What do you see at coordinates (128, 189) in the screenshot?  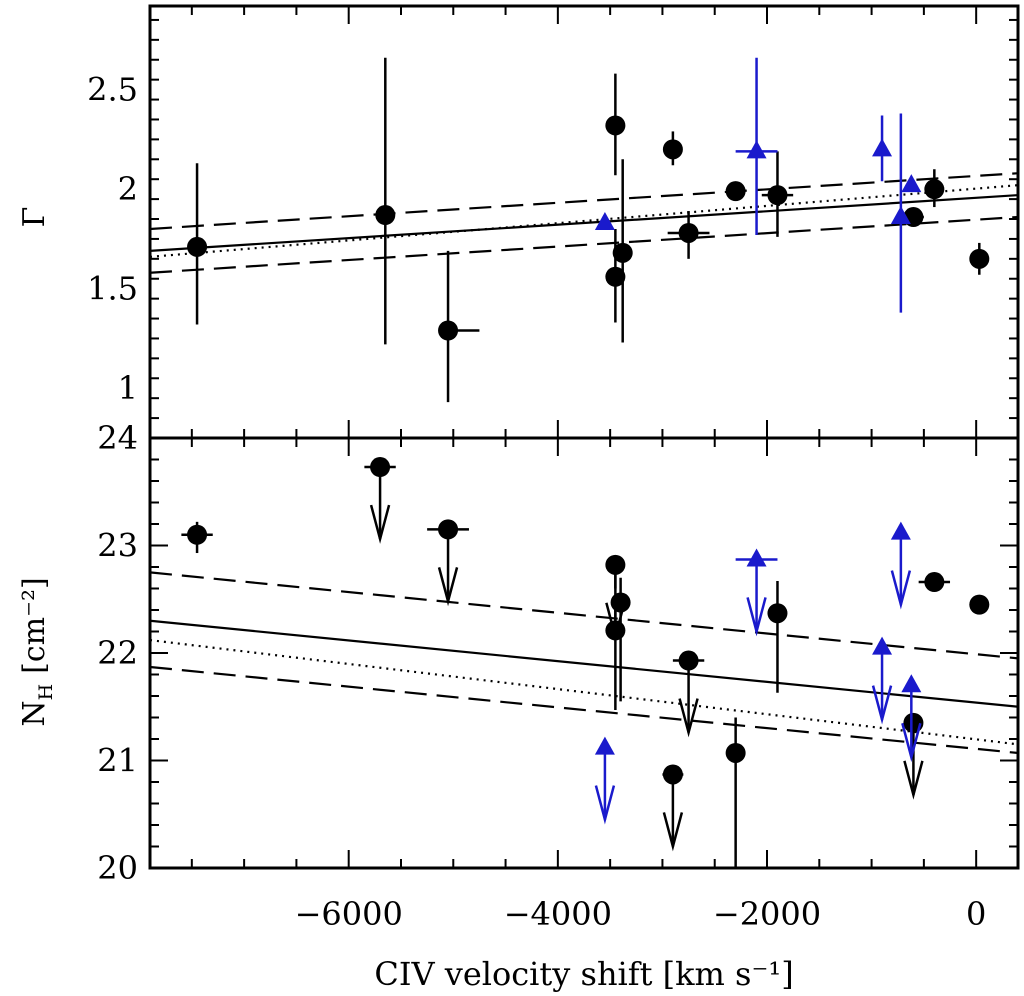 I see `gamma-ytick-label: 2` at bounding box center [128, 189].